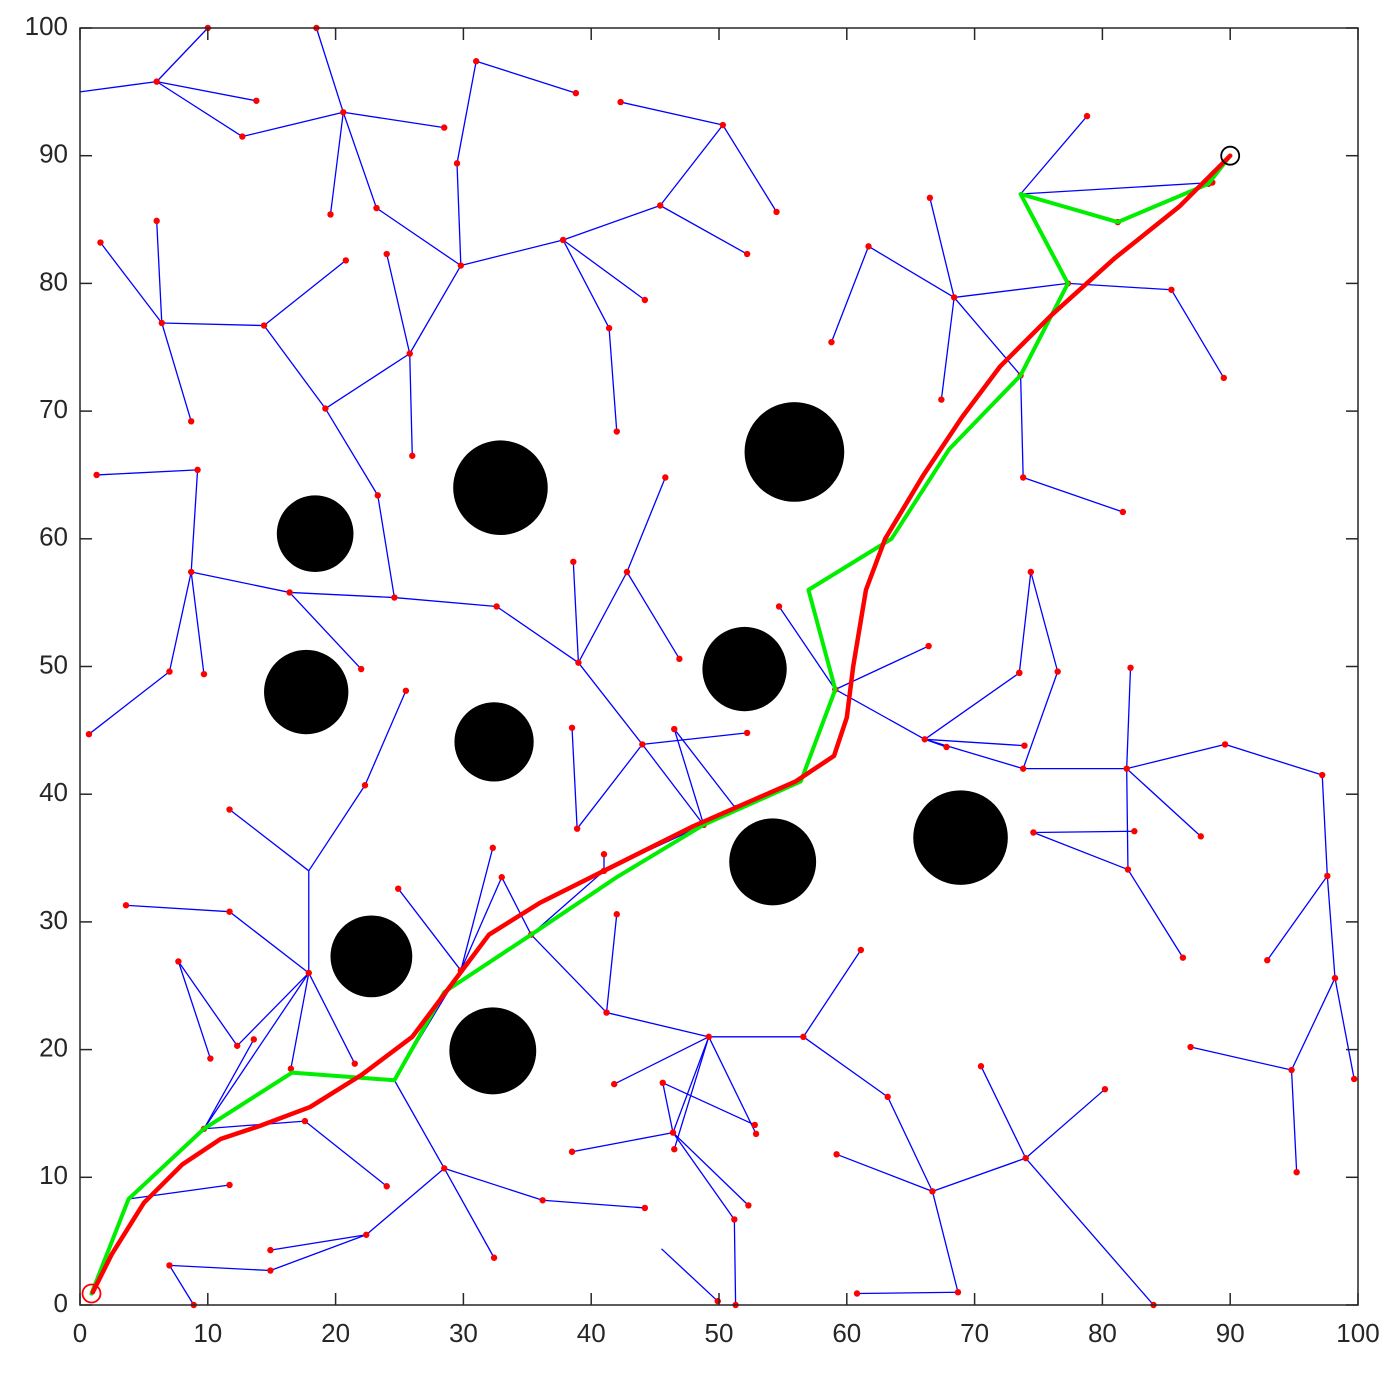  What do you see at coordinates (53, 792) in the screenshot?
I see `y-tick-label: 40` at bounding box center [53, 792].